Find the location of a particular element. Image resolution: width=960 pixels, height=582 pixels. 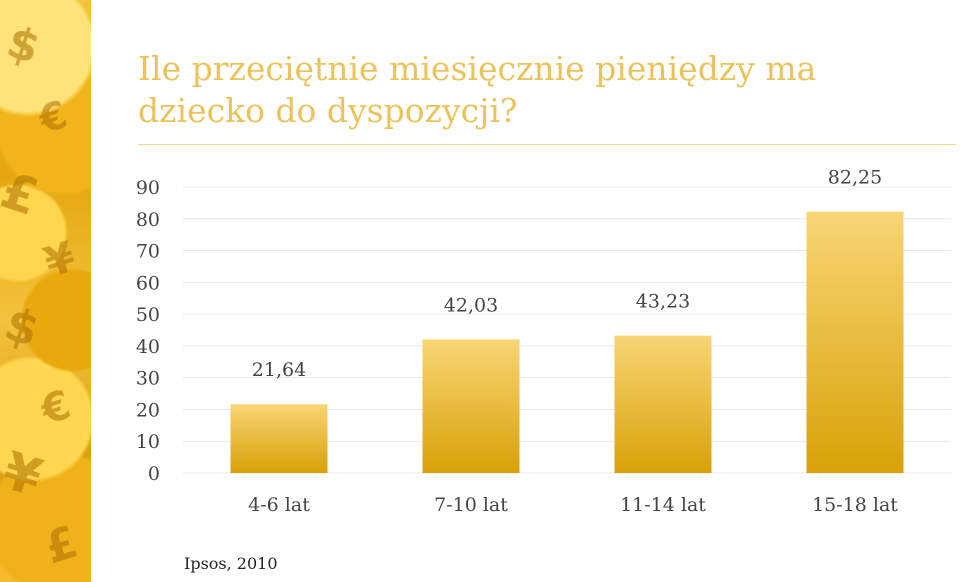

y-tick-label: 70 is located at coordinates (148, 252).